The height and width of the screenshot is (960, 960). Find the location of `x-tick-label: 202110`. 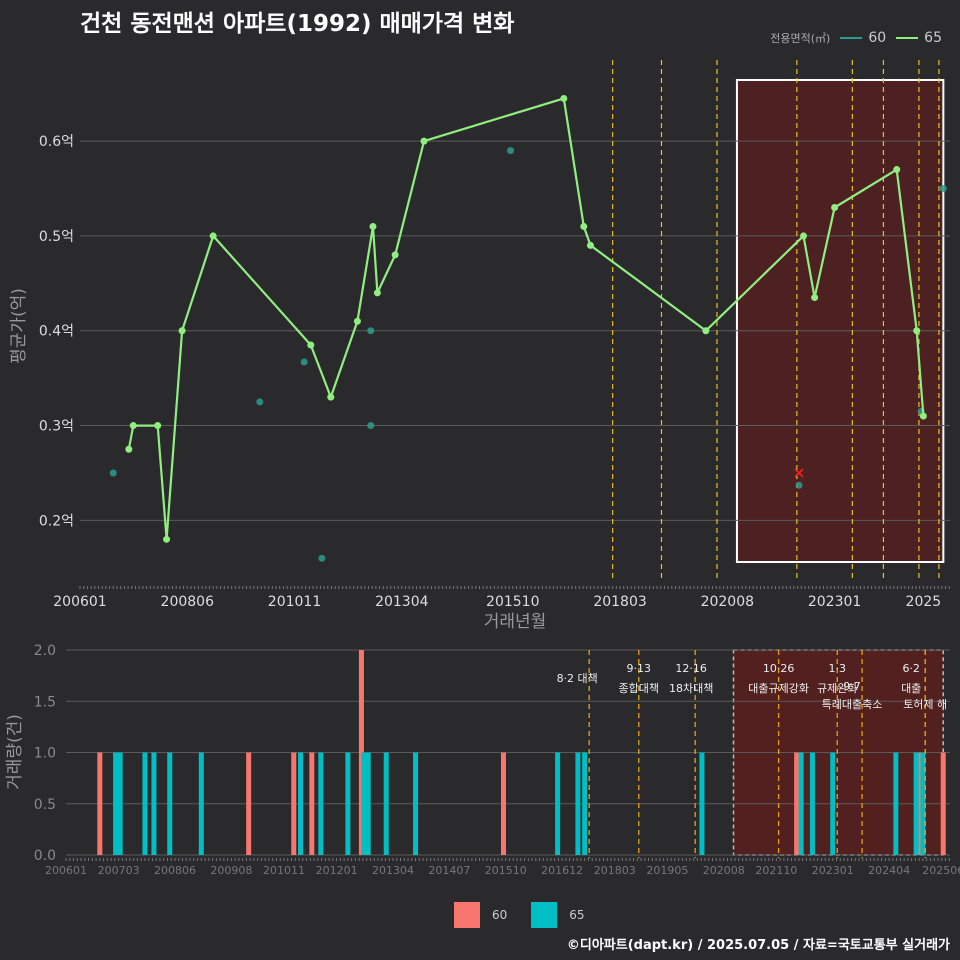

x-tick-label: 202110 is located at coordinates (776, 870).